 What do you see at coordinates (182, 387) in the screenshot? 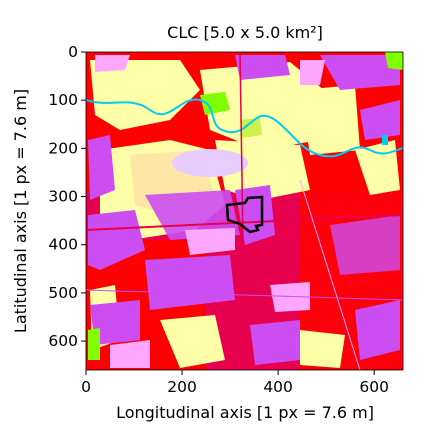
I see `x-tick-label: 200` at bounding box center [182, 387].